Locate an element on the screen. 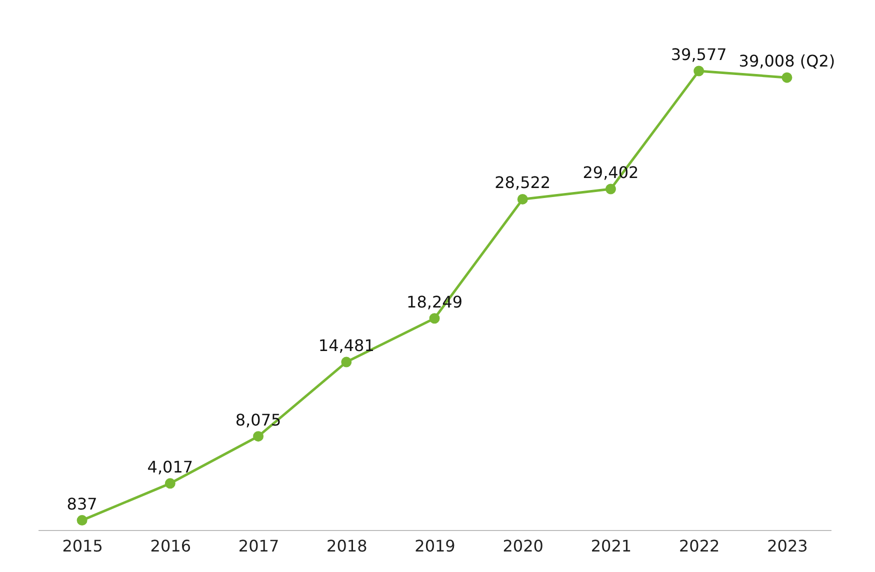 The width and height of the screenshot is (875, 572). data-label: 14,481 is located at coordinates (346, 346).